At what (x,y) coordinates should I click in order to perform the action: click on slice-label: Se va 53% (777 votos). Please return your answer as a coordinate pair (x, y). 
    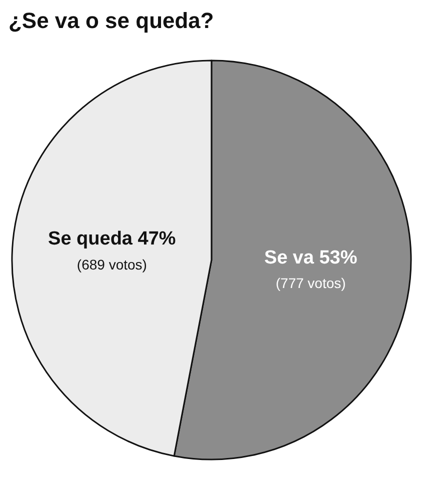
    Looking at the image, I should click on (311, 270).